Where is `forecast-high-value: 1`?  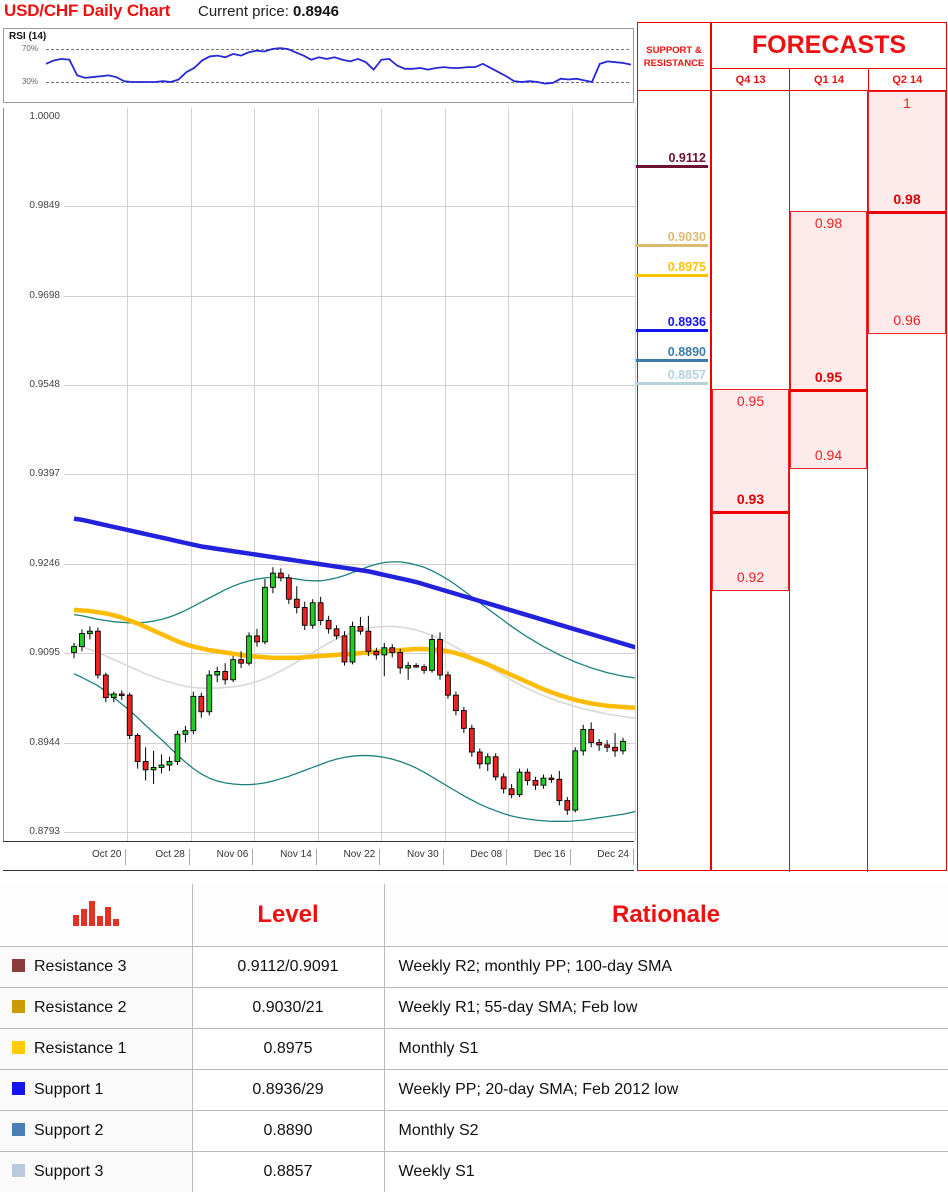 forecast-high-value: 1 is located at coordinates (907, 103).